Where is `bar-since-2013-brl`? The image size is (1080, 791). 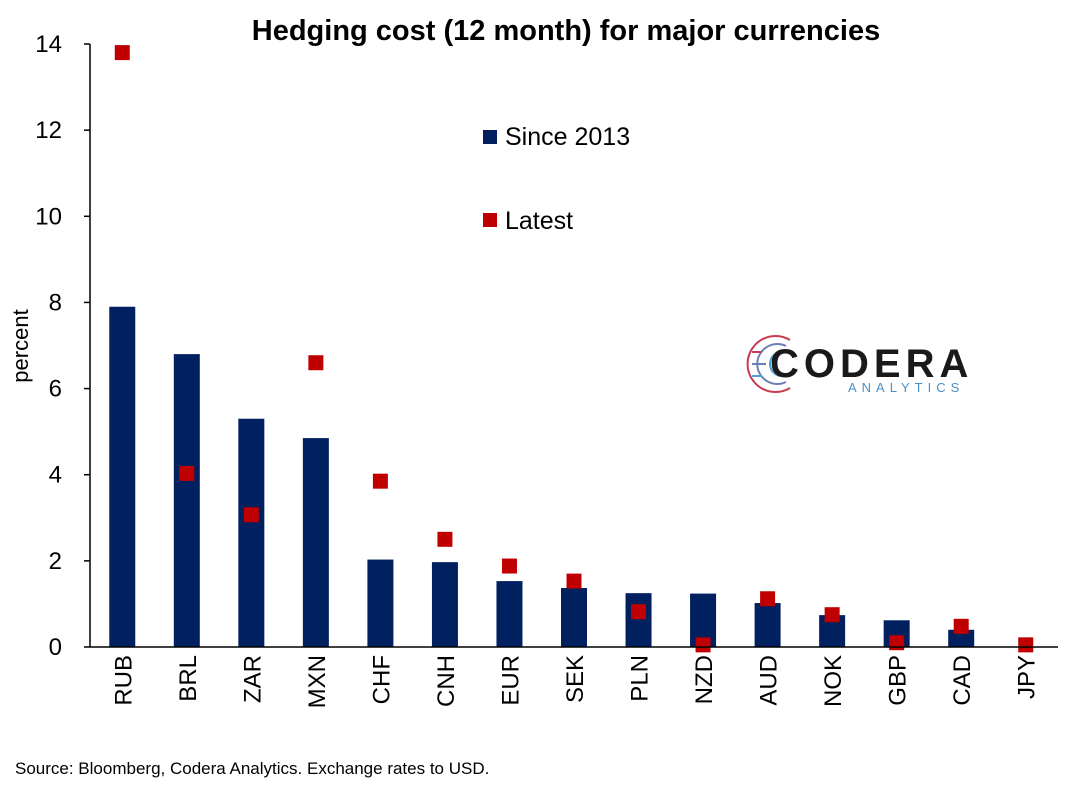 bar-since-2013-brl is located at coordinates (186, 500).